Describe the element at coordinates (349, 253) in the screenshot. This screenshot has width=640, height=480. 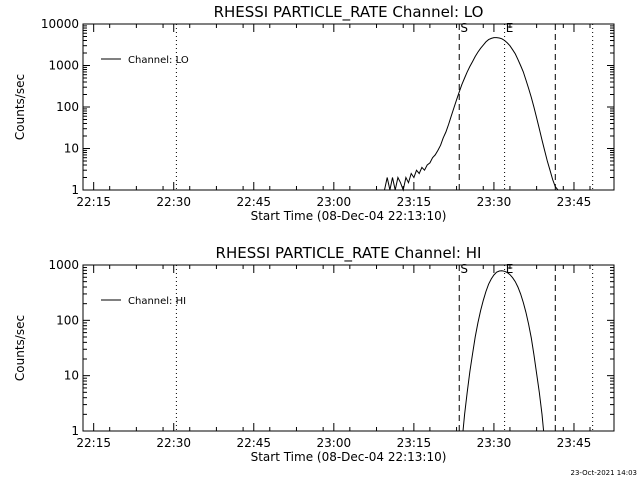
I see `chart-title: RHESSI PARTICLE_RATE Channel: HI` at that location.